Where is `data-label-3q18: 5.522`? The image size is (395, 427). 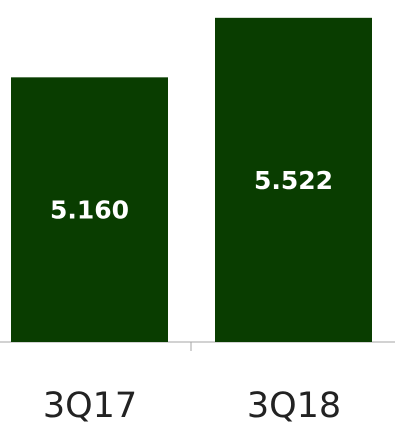 data-label-3q18: 5.522 is located at coordinates (293, 180).